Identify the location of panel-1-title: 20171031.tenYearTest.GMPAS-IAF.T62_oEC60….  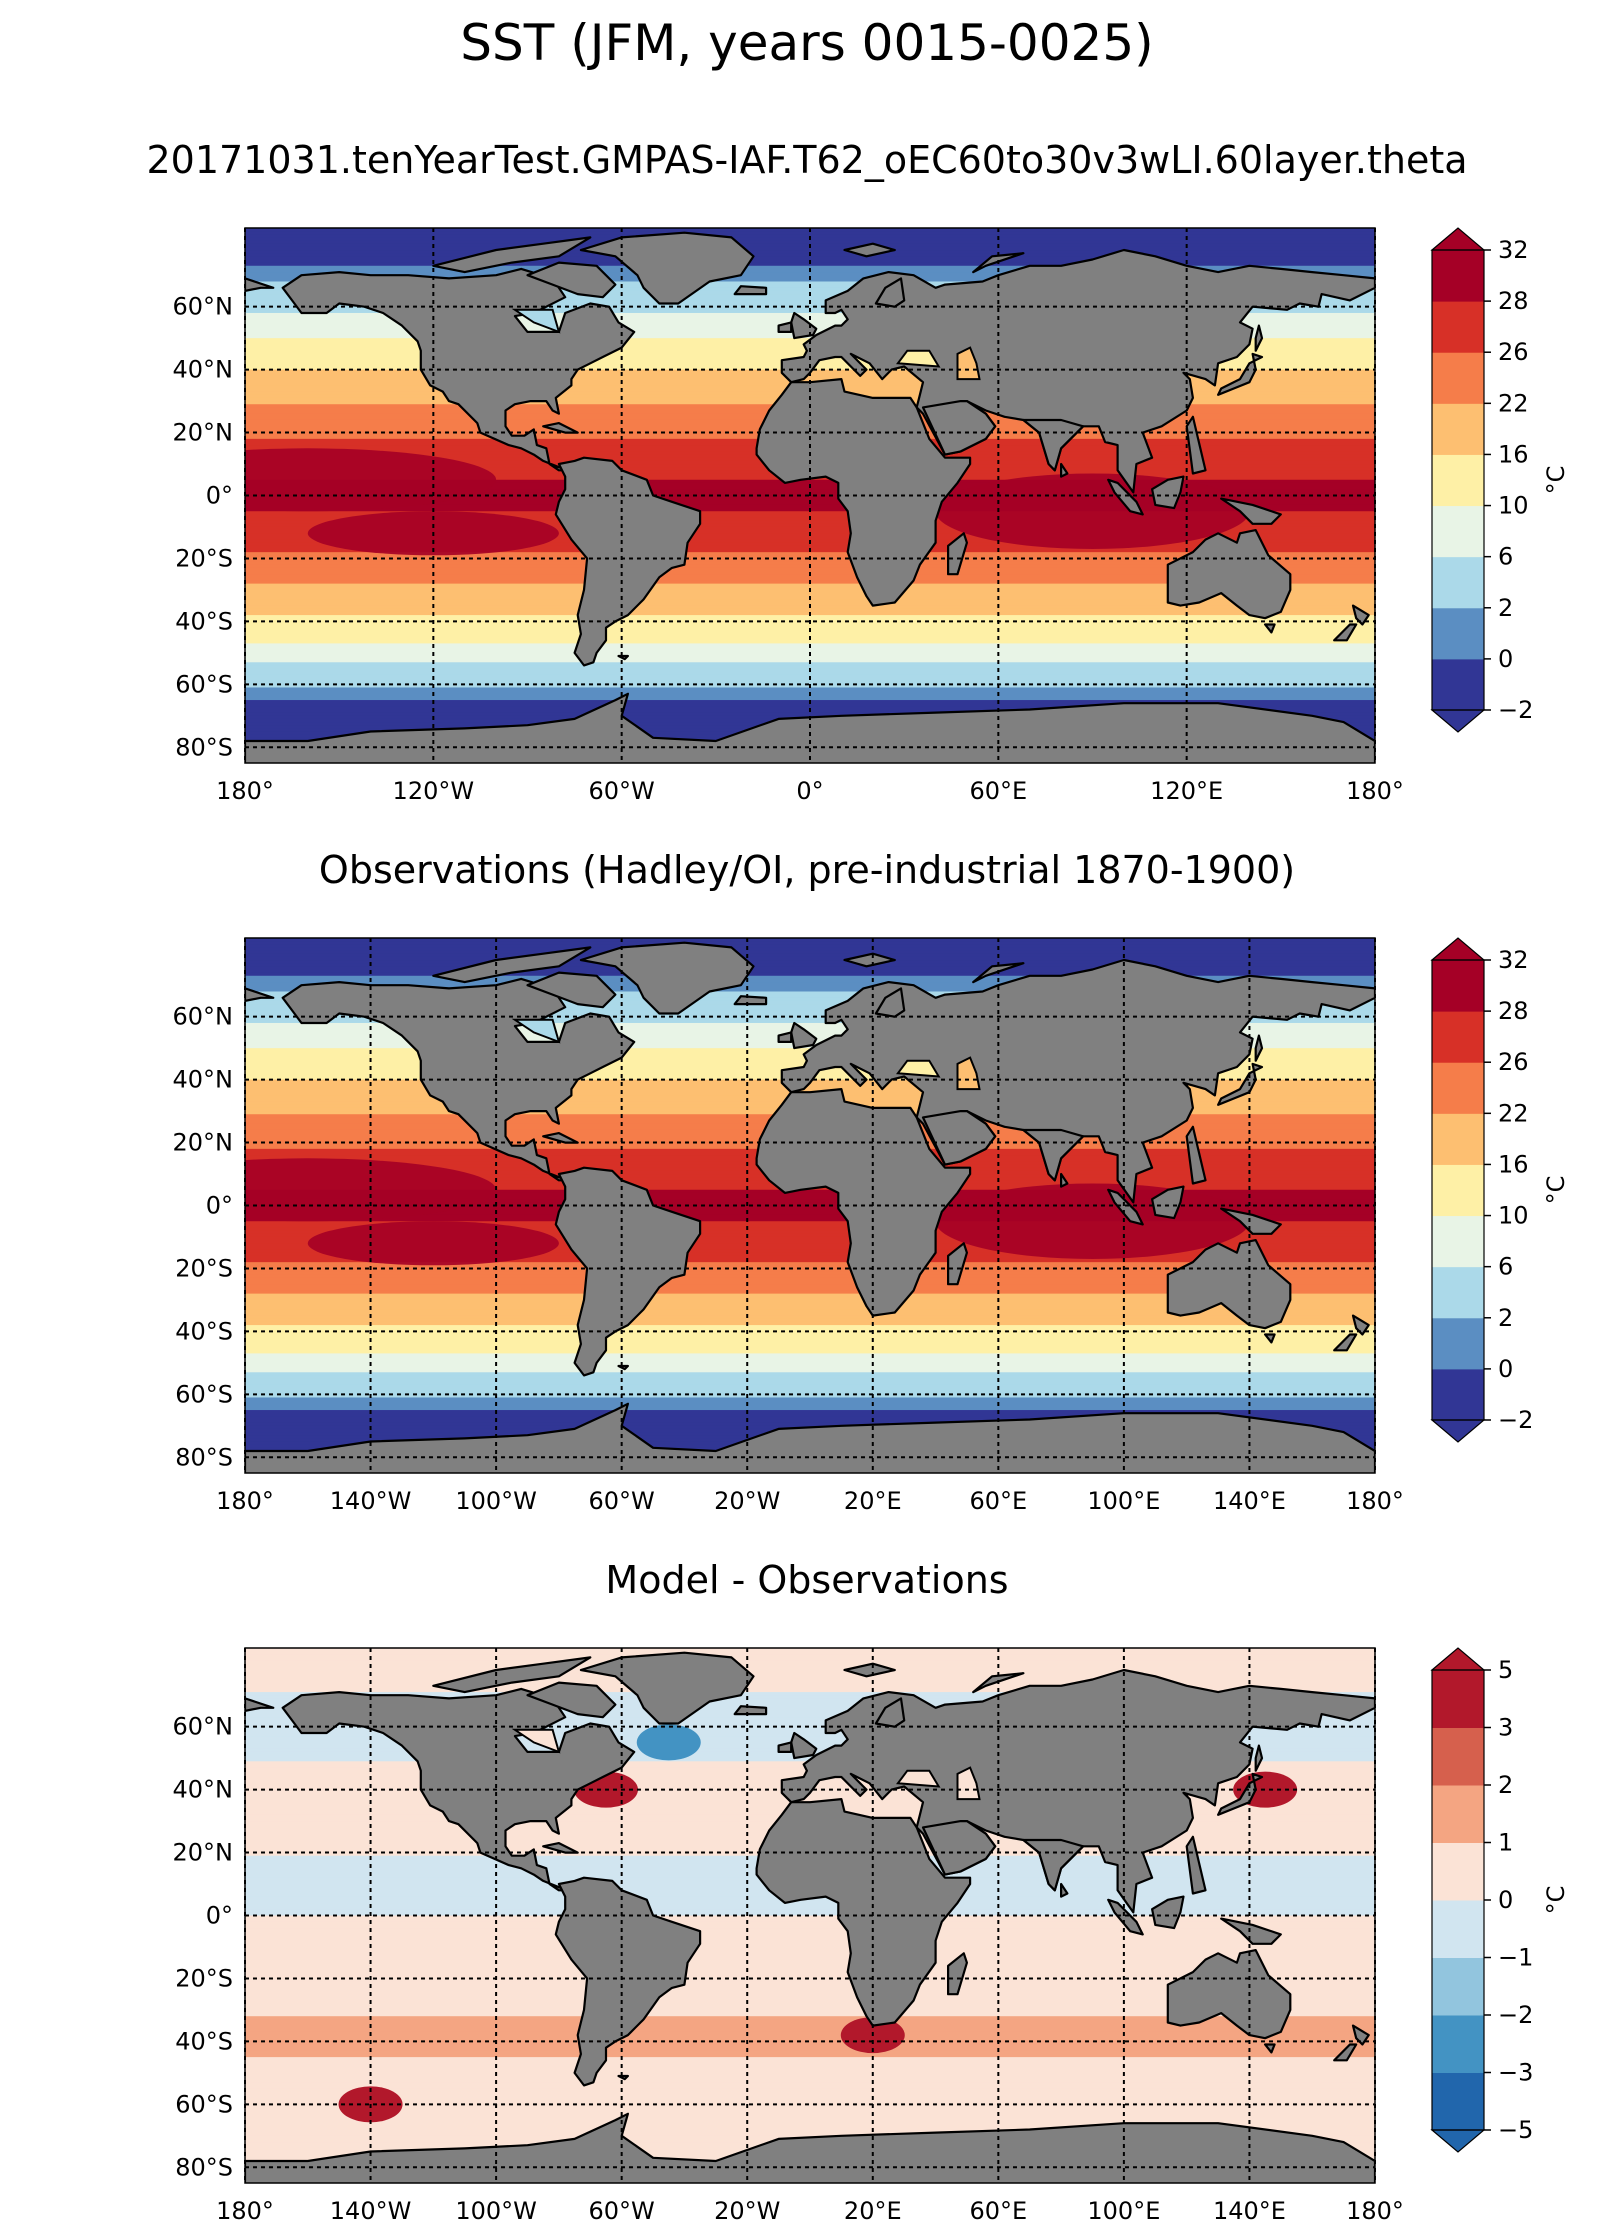
(807, 160).